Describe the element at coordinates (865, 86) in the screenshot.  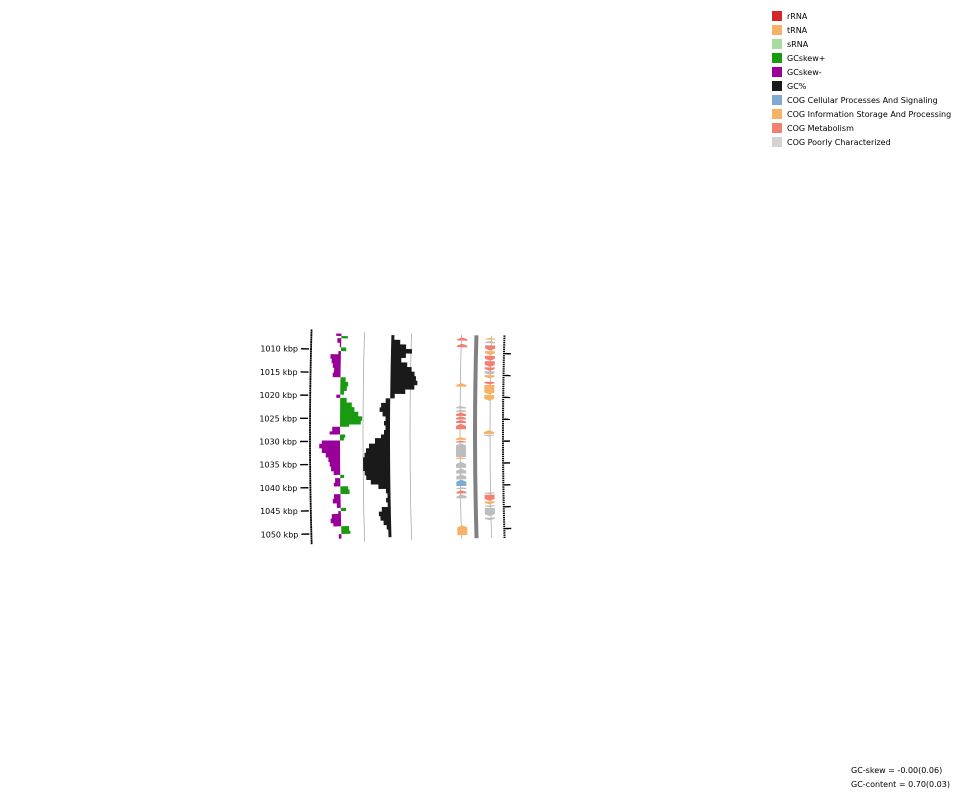
I see `legend-item-gc-percent: GC%` at that location.